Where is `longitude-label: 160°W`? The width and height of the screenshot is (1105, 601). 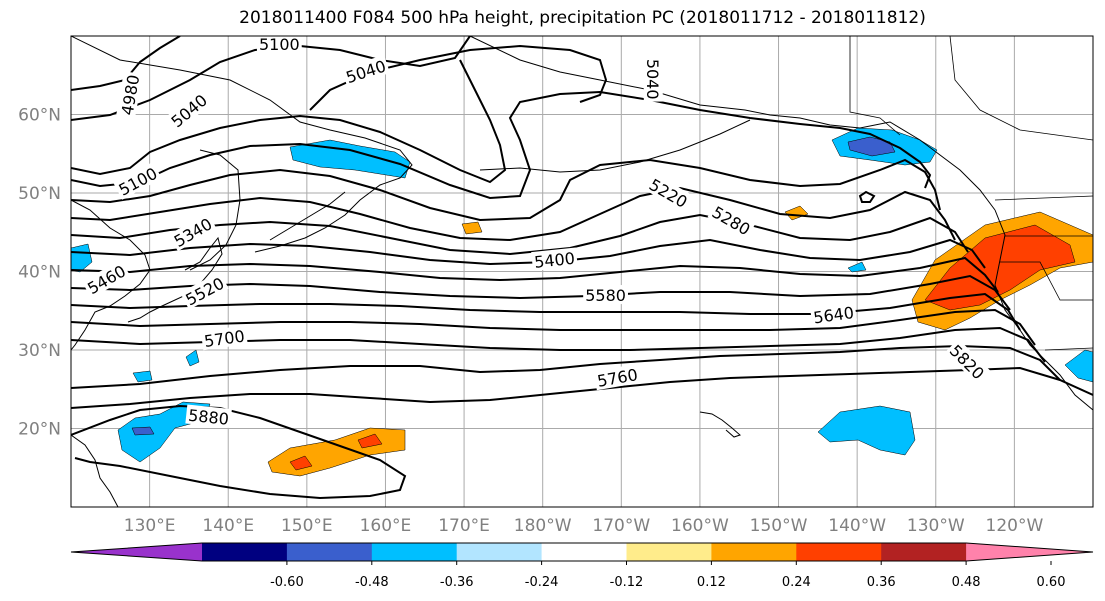 longitude-label: 160°W is located at coordinates (700, 526).